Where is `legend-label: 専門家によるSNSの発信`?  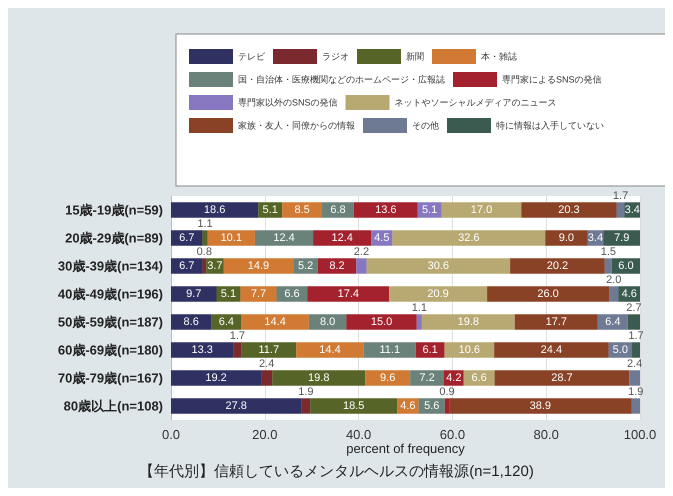
legend-label: 専門家によるSNSの発信 is located at coordinates (552, 79).